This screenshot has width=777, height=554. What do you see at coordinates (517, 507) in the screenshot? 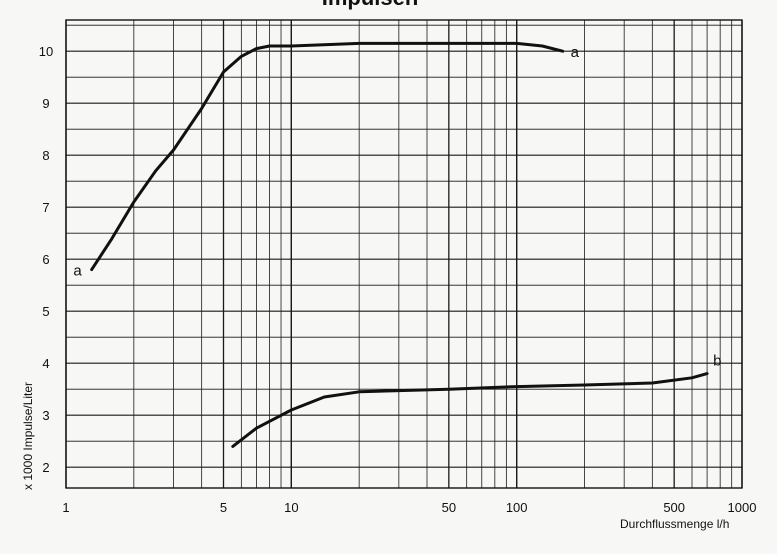
I see `x-tick-label: 100` at bounding box center [517, 507].